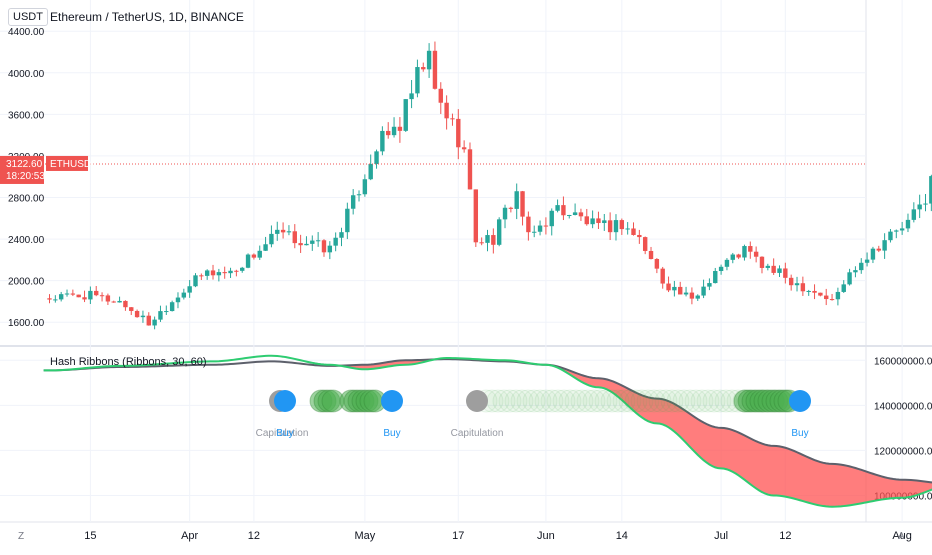  What do you see at coordinates (22, 169) in the screenshot?
I see `last-price-badge` at bounding box center [22, 169].